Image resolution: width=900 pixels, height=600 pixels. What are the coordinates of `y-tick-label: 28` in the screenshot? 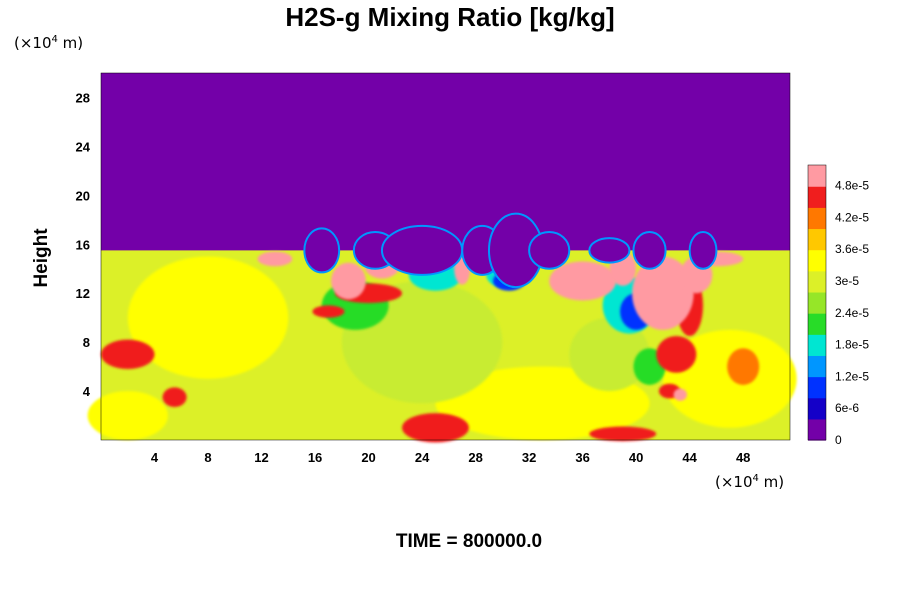 It's located at (83, 97).